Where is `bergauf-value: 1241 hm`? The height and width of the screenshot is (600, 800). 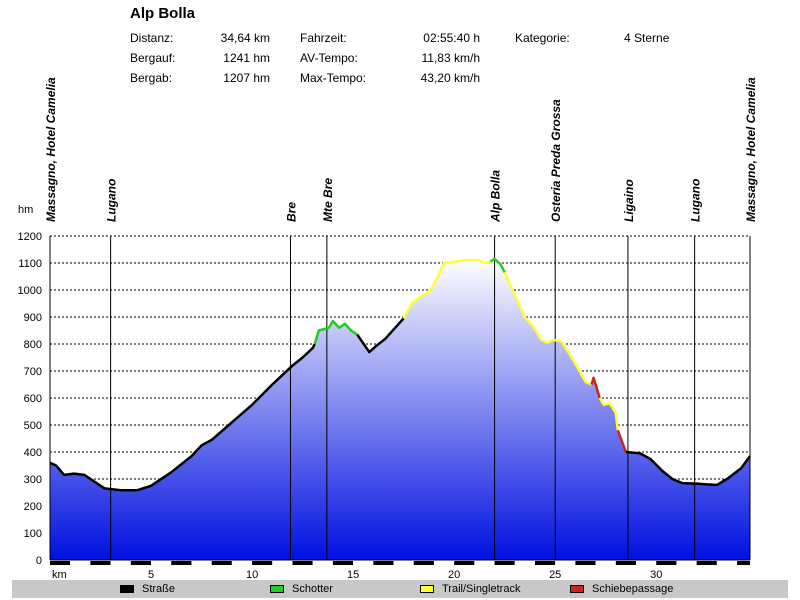 bergauf-value: 1241 hm is located at coordinates (246, 58).